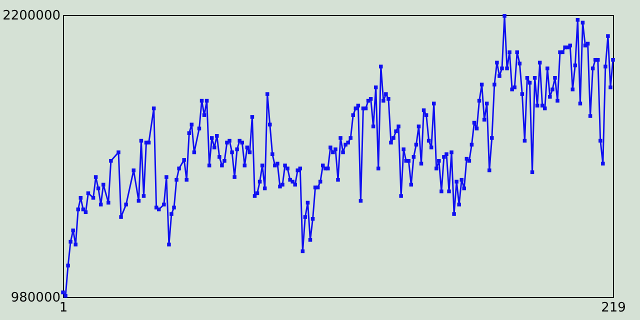  I want to click on y-tick-label: 2200000, so click(31, 16).